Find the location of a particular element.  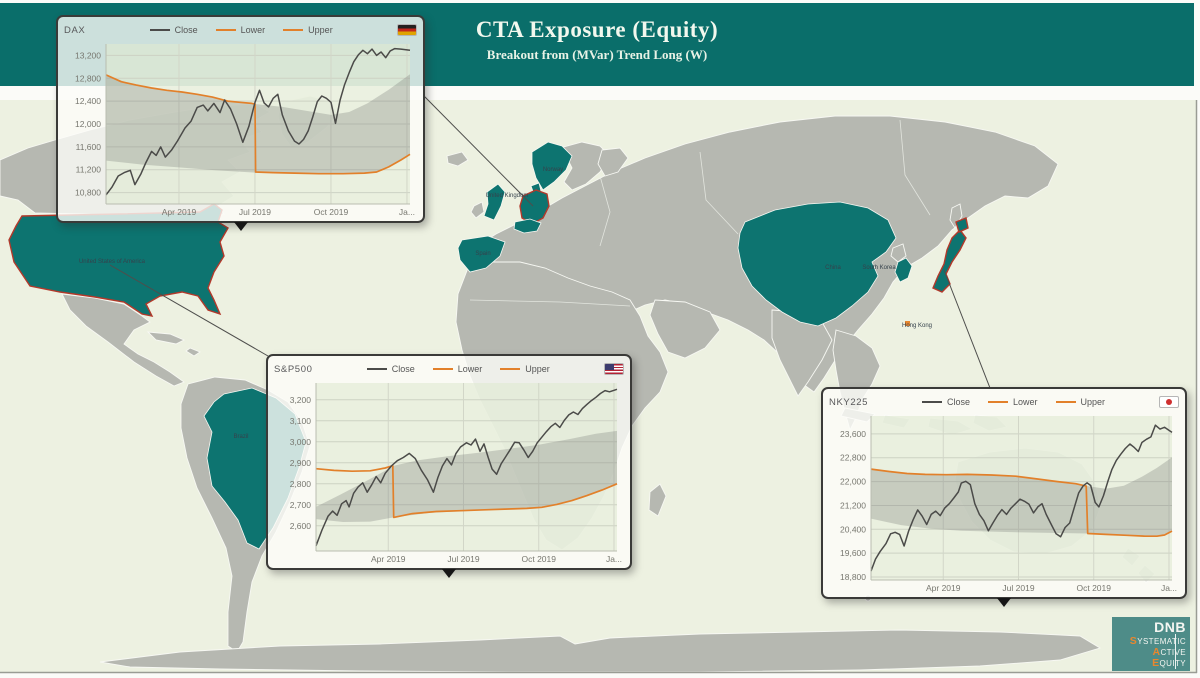

logo-word-equity: Equity is located at coordinates (1169, 663).